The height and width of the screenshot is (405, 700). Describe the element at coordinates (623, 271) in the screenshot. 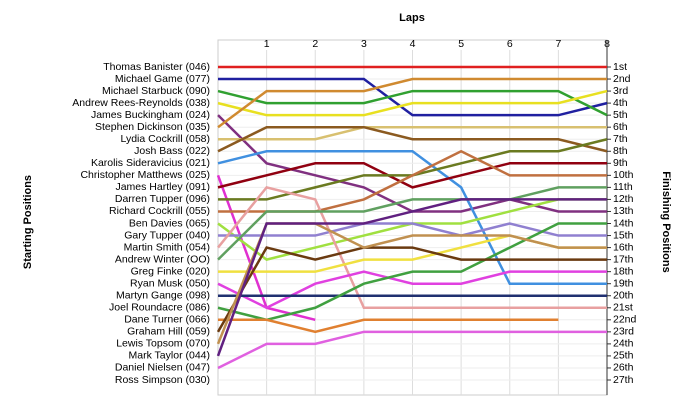

I see `y2-tick-label: 18th` at that location.